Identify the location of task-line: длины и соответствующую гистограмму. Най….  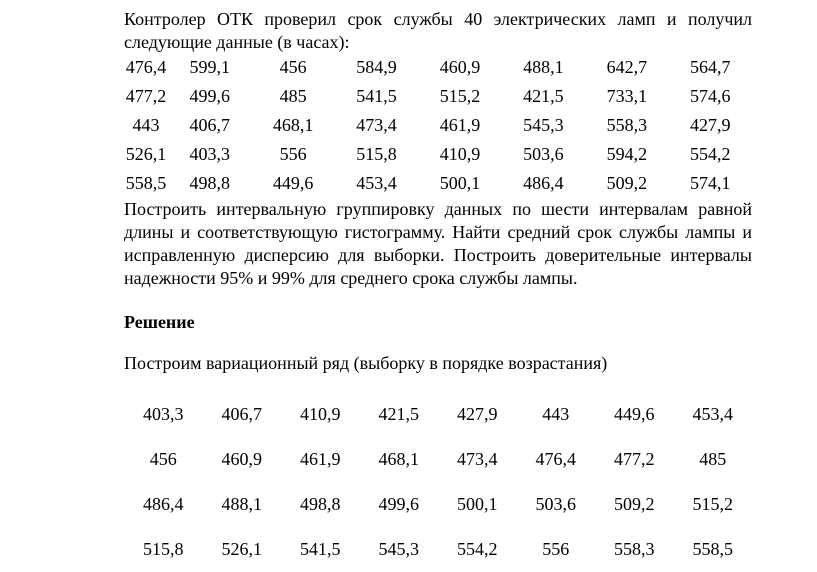
(438, 232).